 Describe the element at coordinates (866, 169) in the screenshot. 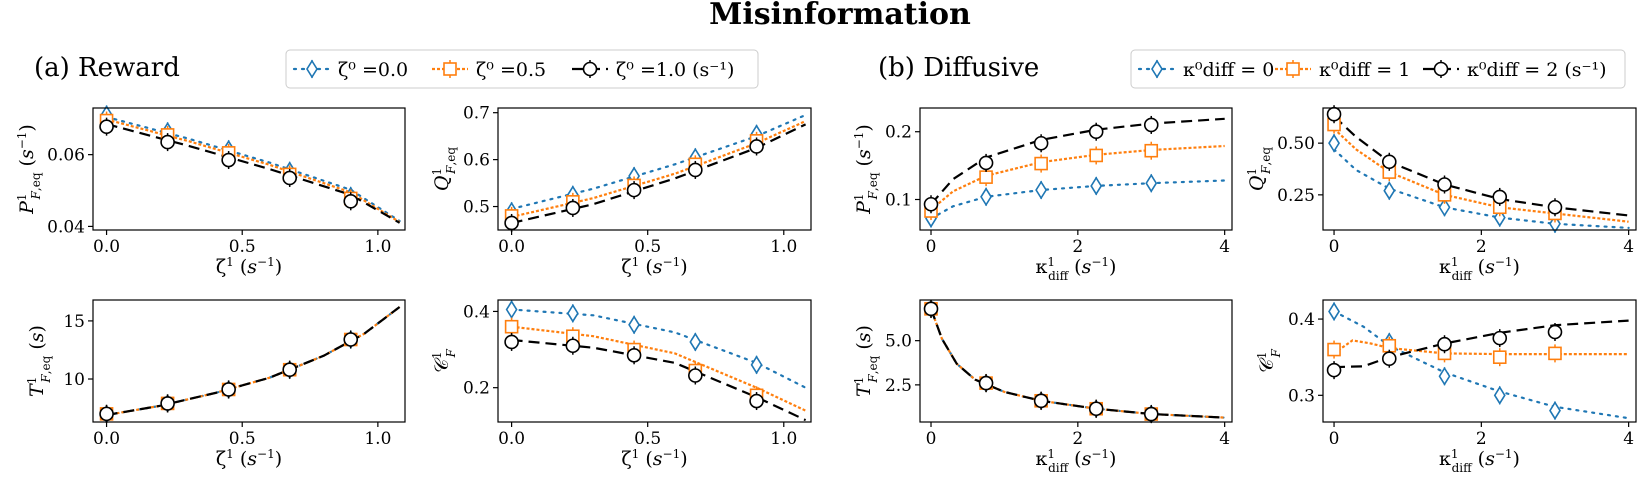

I see `b-P-ylabel: P1F,eq (s−1)` at that location.